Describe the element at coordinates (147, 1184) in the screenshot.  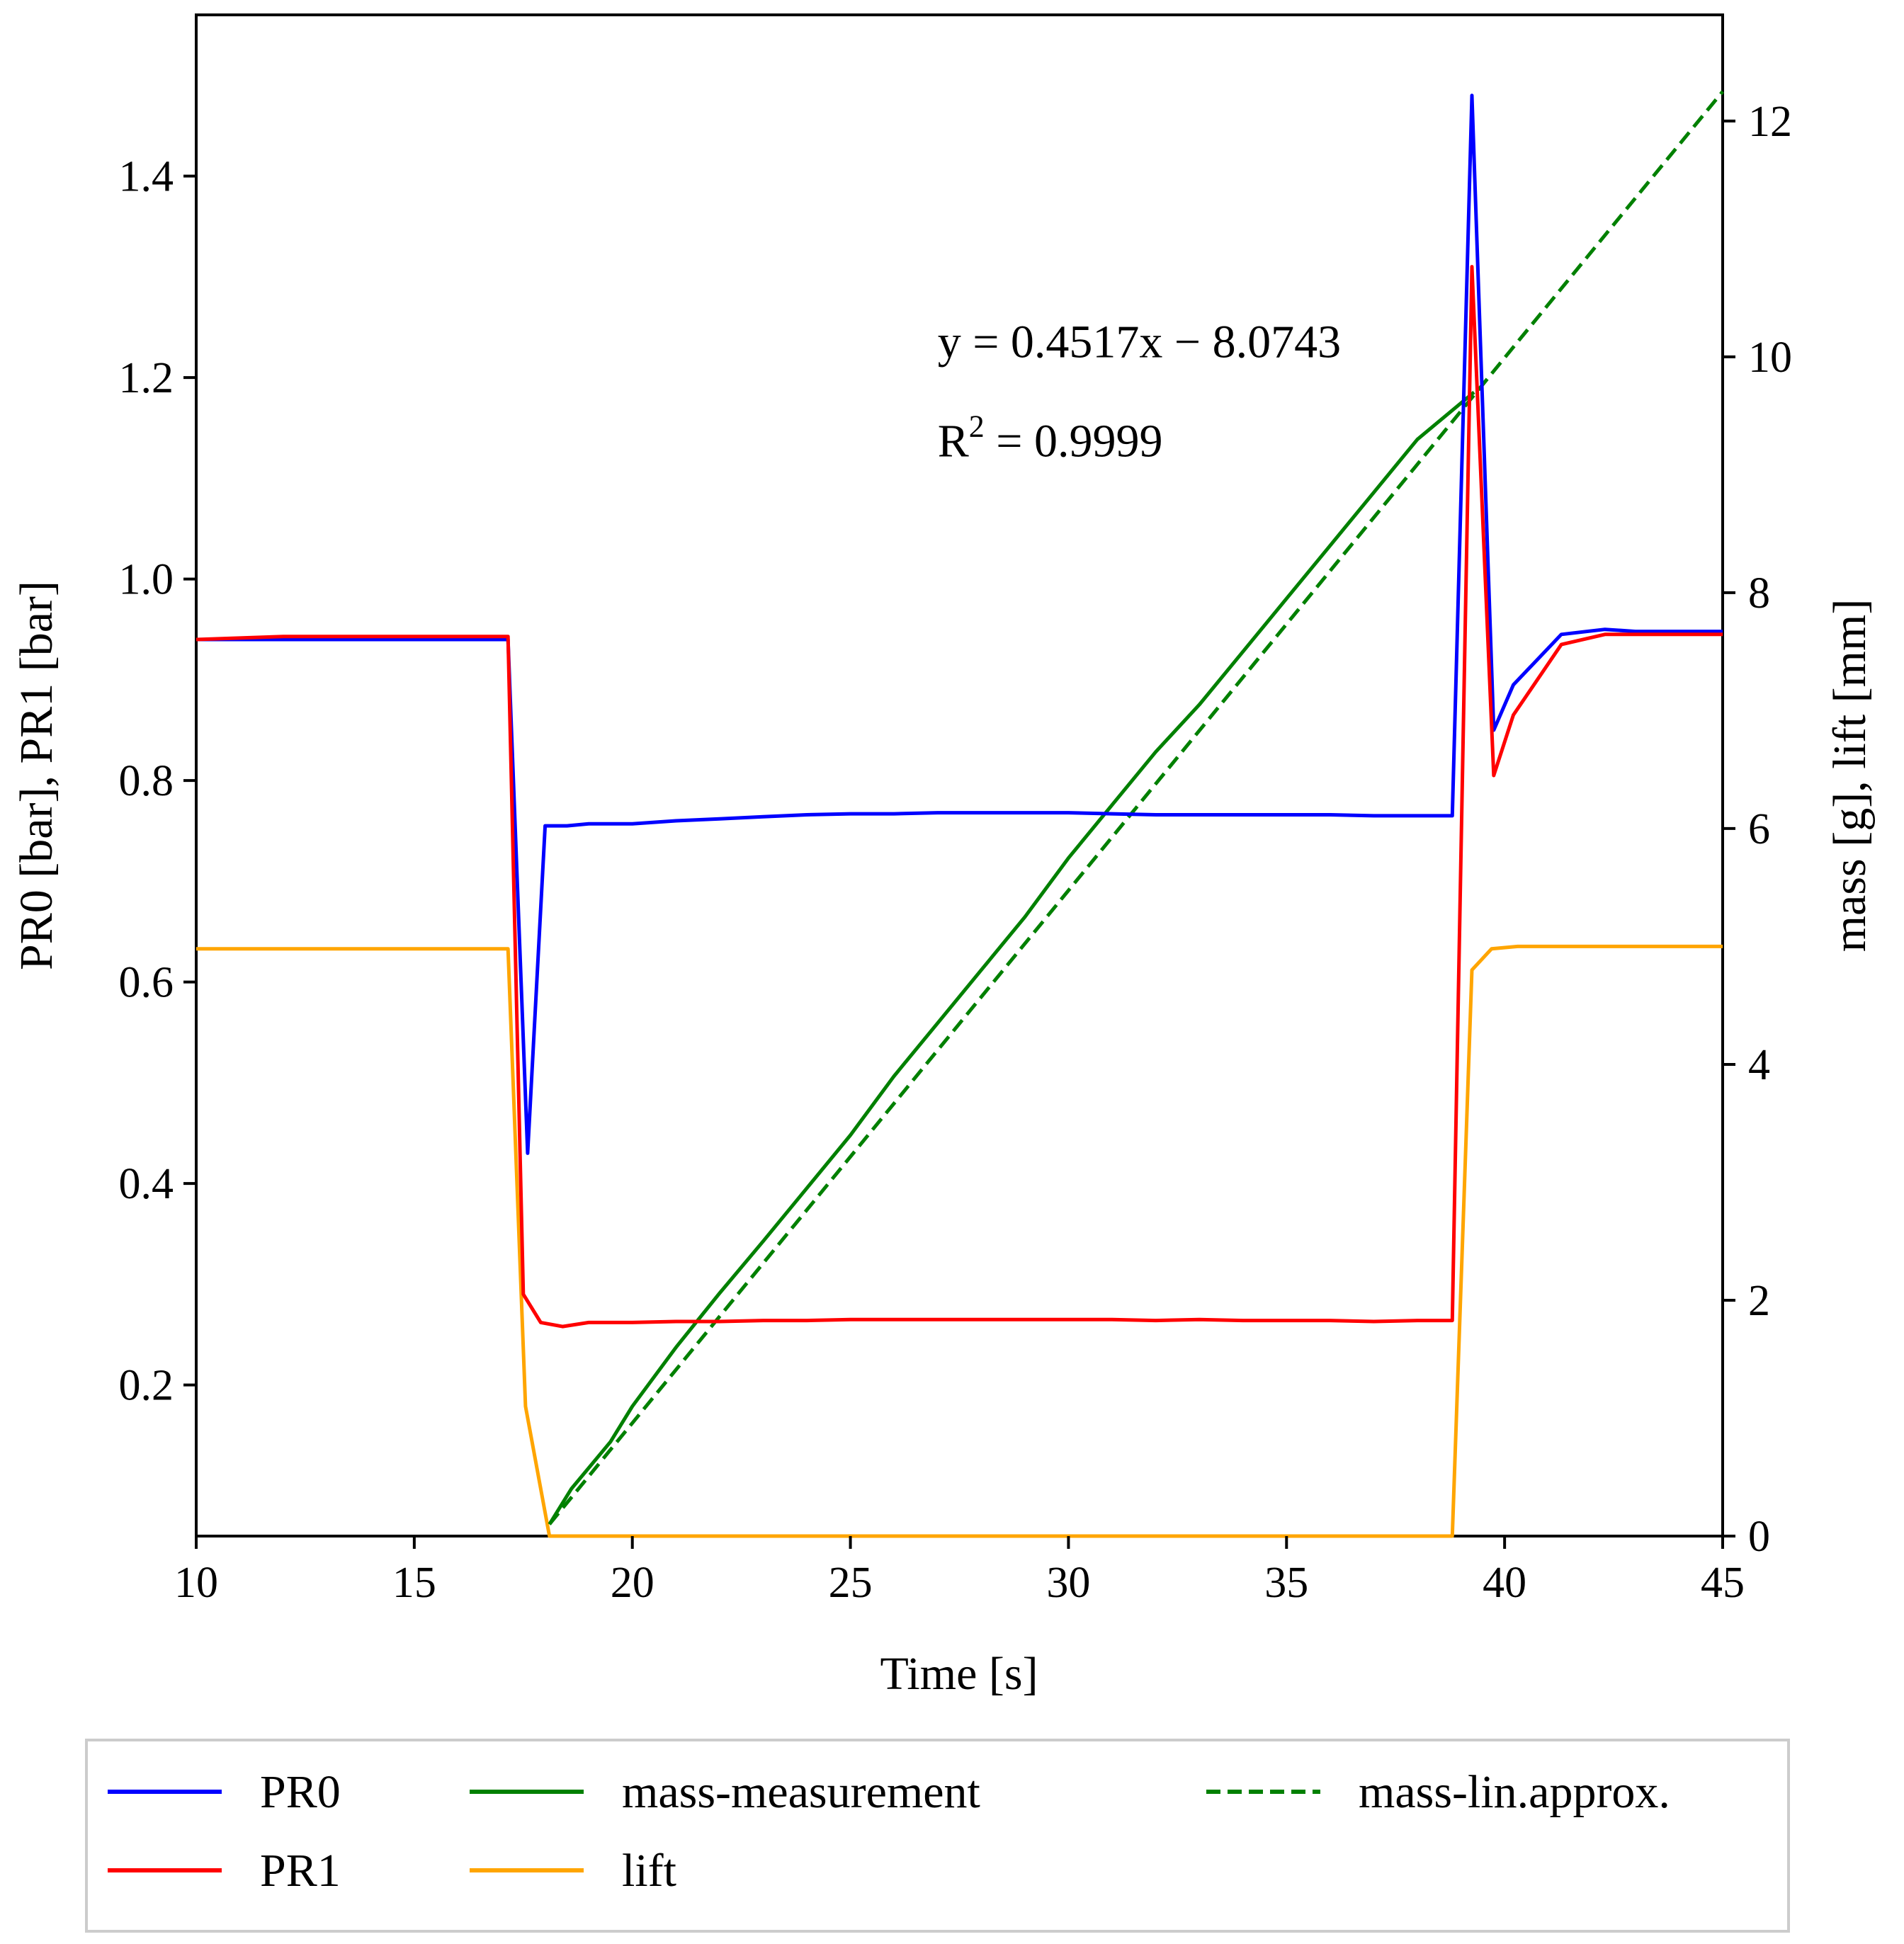
I see `y-left-tick-label: 0.4` at that location.